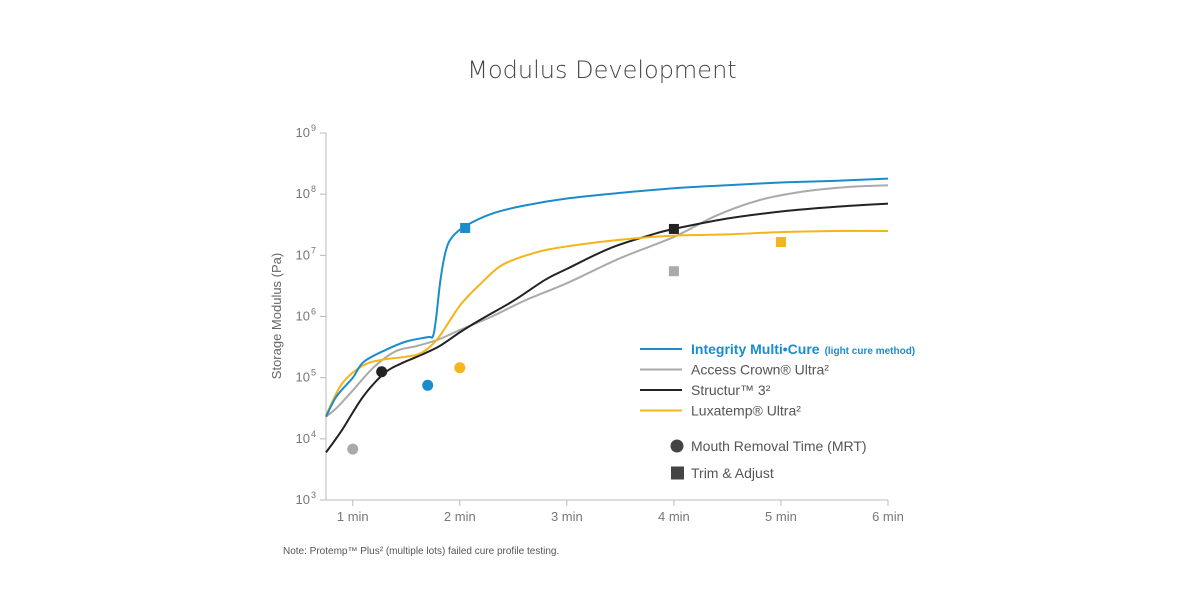 This screenshot has width=1200, height=614. I want to click on y-tick-label: 10⁵, so click(306, 376).